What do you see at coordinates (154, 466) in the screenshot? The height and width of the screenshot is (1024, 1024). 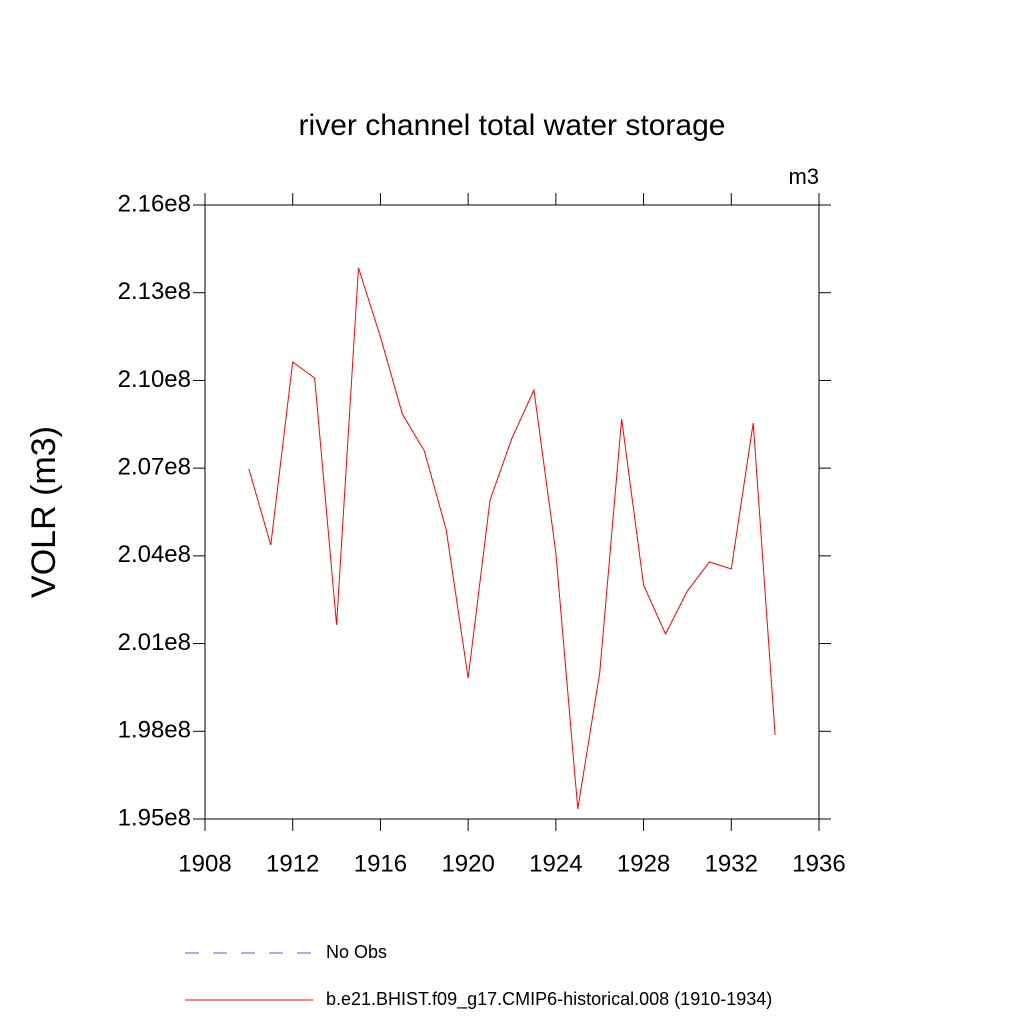 I see `y-tick-label: 2.07e8` at bounding box center [154, 466].